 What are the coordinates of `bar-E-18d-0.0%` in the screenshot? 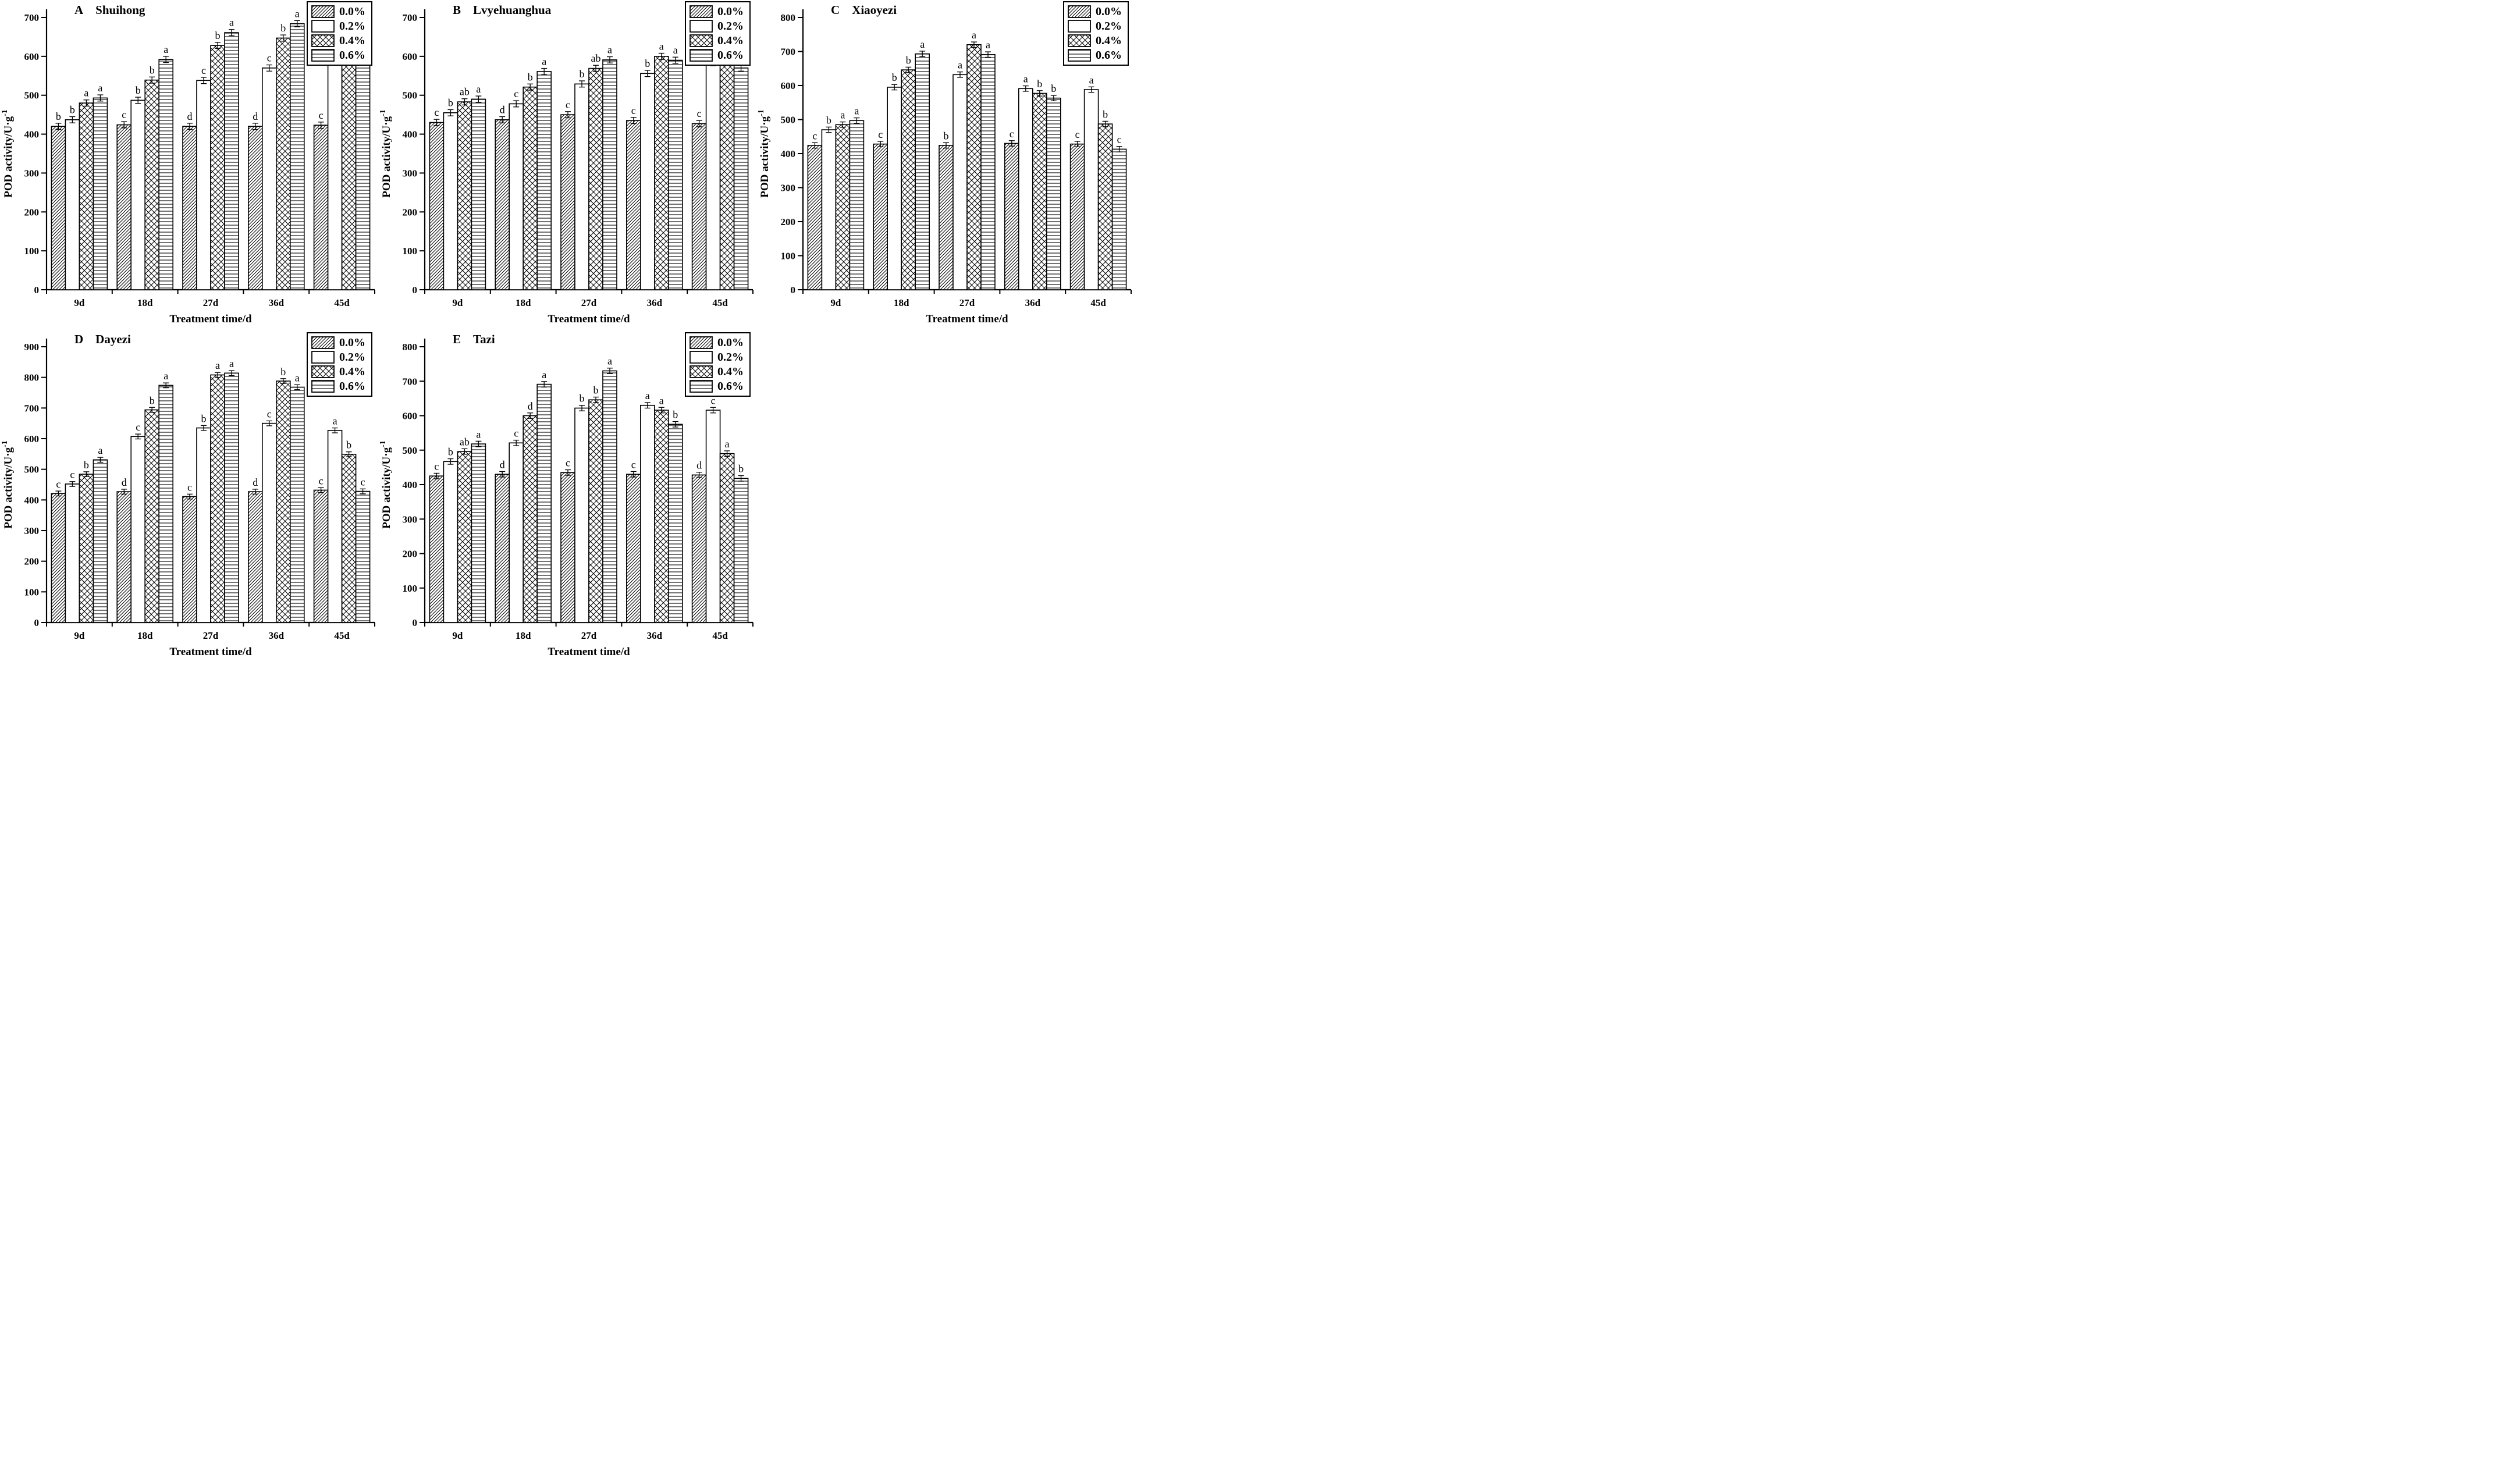 It's located at (502, 548).